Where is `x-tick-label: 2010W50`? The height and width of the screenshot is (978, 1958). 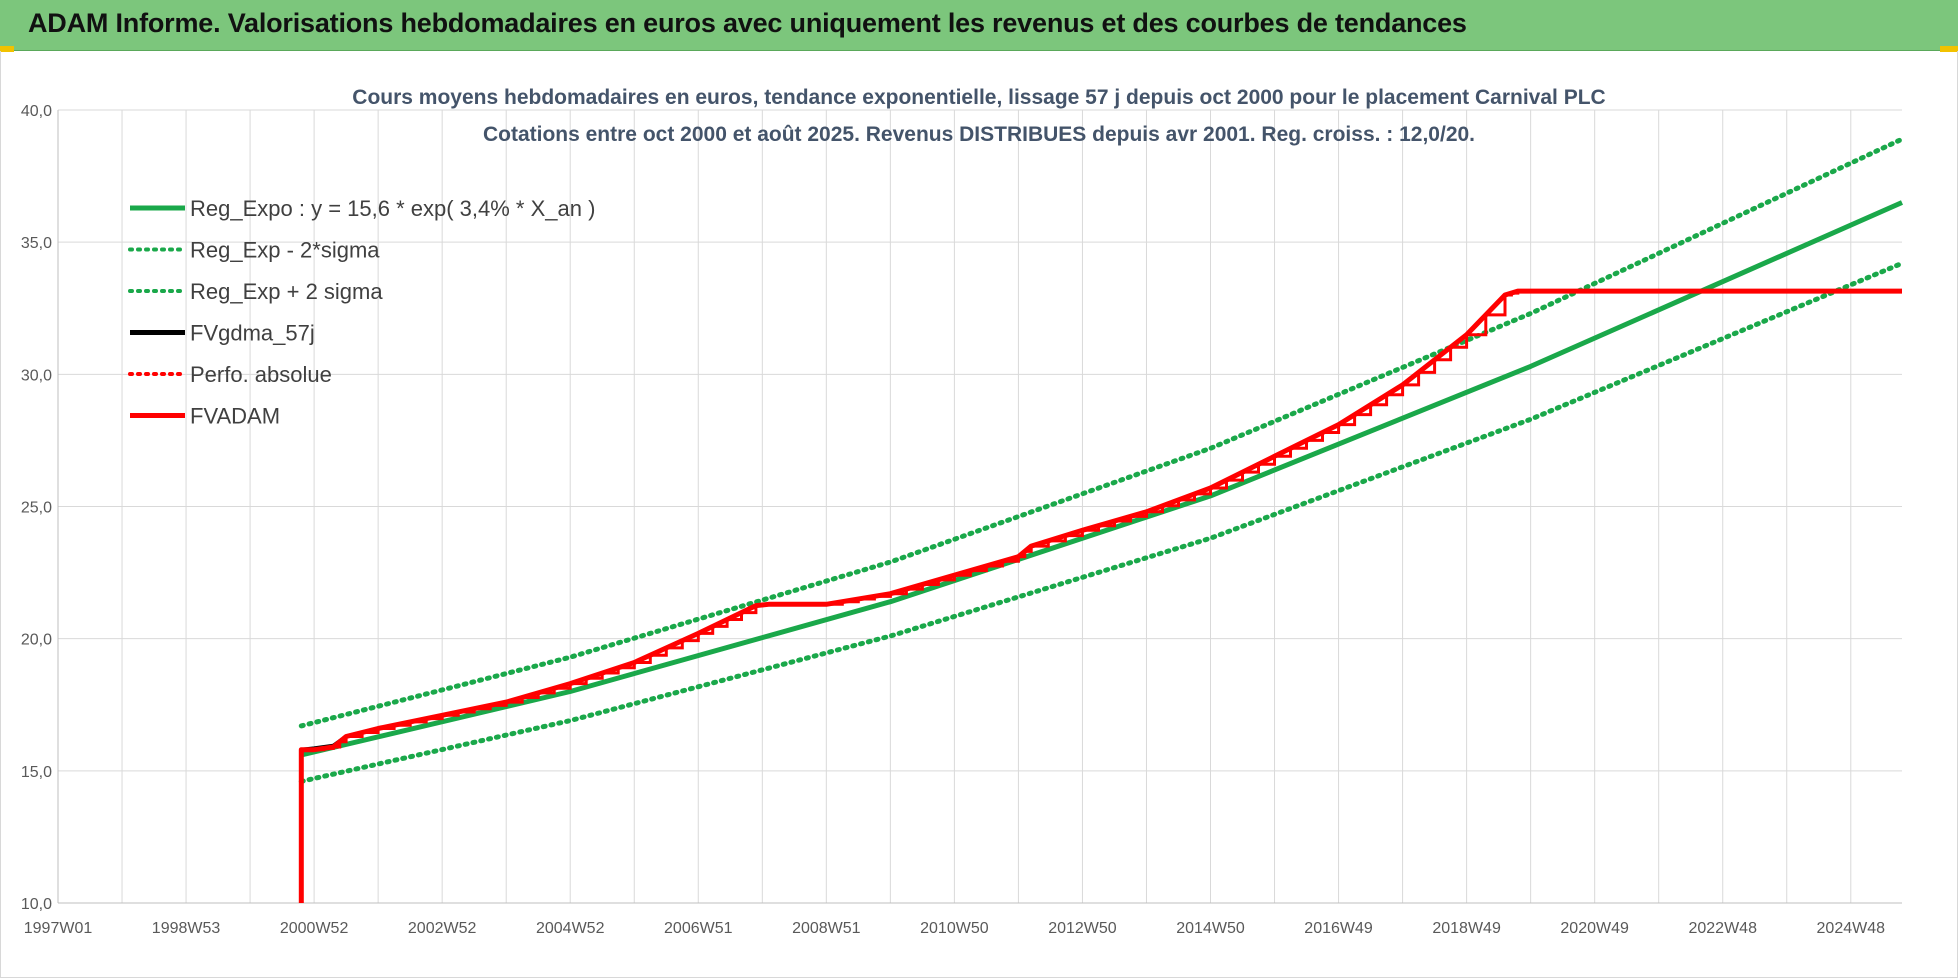
x-tick-label: 2010W50 is located at coordinates (954, 928).